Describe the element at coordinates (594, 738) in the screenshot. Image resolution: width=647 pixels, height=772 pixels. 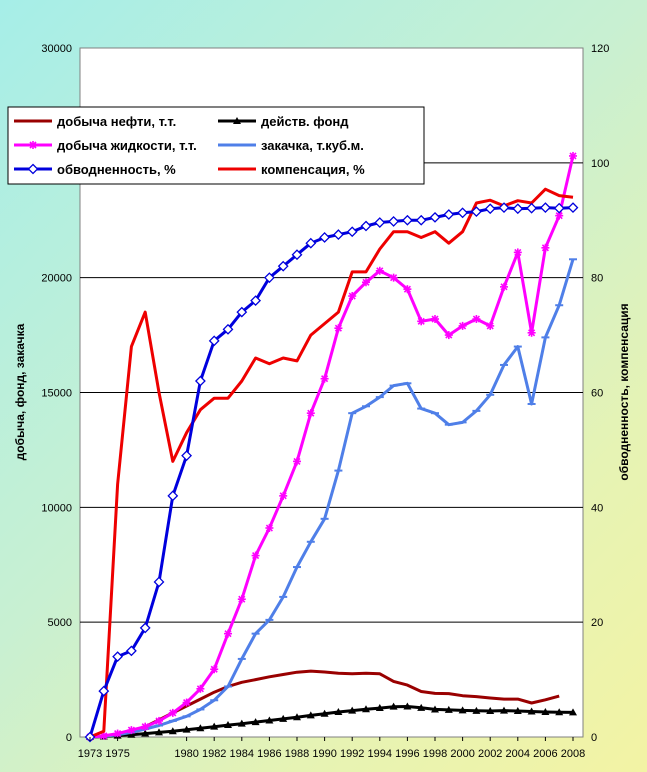
I see `y2-tick-label-0: 0` at that location.